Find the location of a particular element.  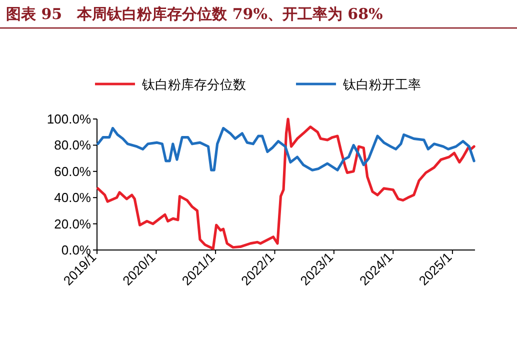

y-tick-label: 40.0% is located at coordinates (73, 198).